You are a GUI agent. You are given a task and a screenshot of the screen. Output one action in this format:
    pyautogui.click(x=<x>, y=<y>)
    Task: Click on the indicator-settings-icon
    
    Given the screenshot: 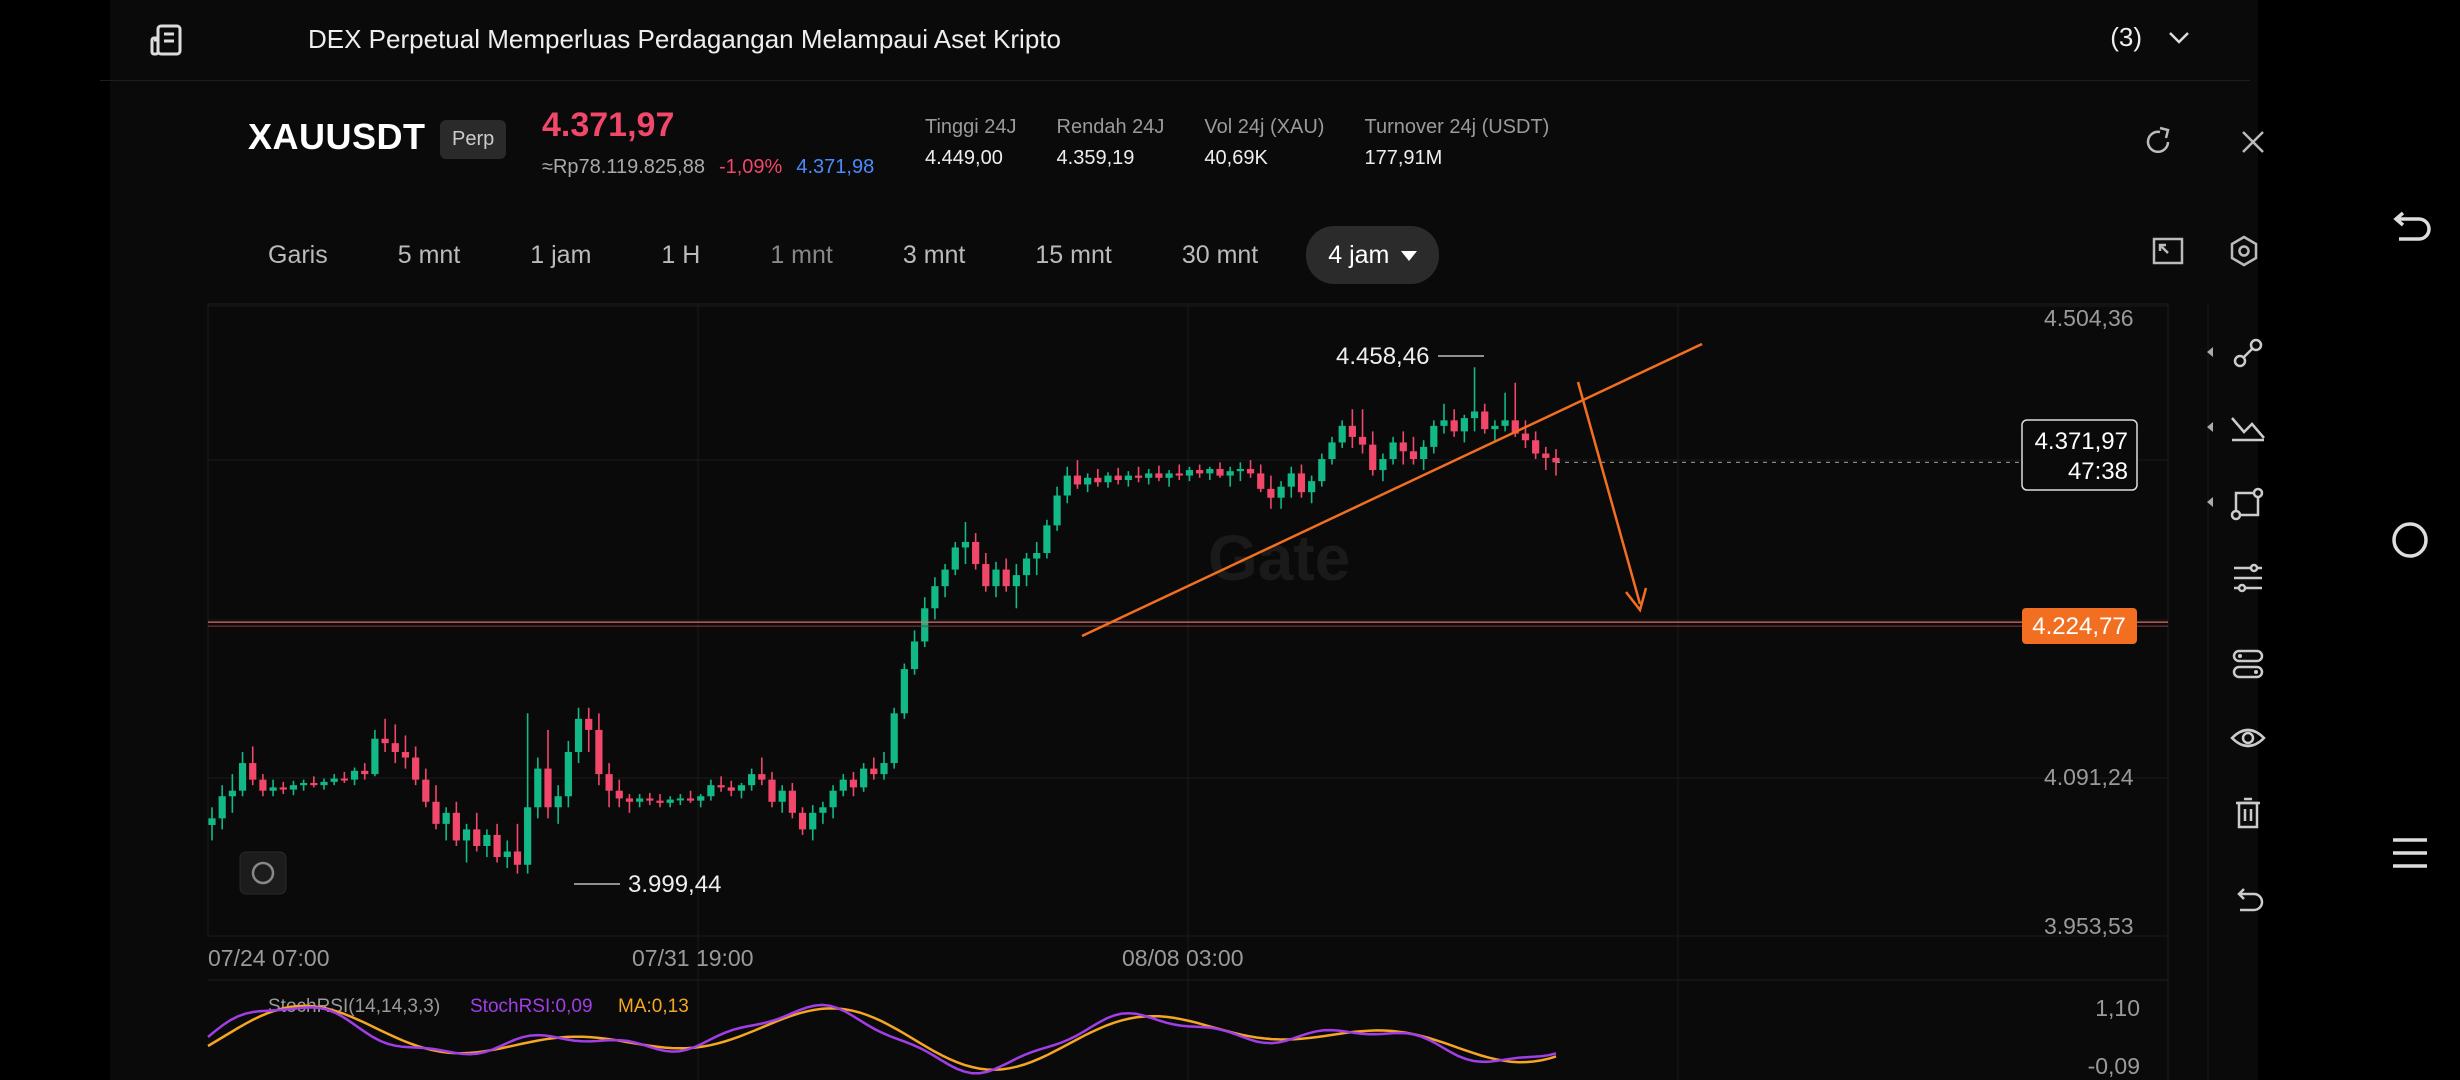 What is the action you would take?
    pyautogui.click(x=2248, y=578)
    